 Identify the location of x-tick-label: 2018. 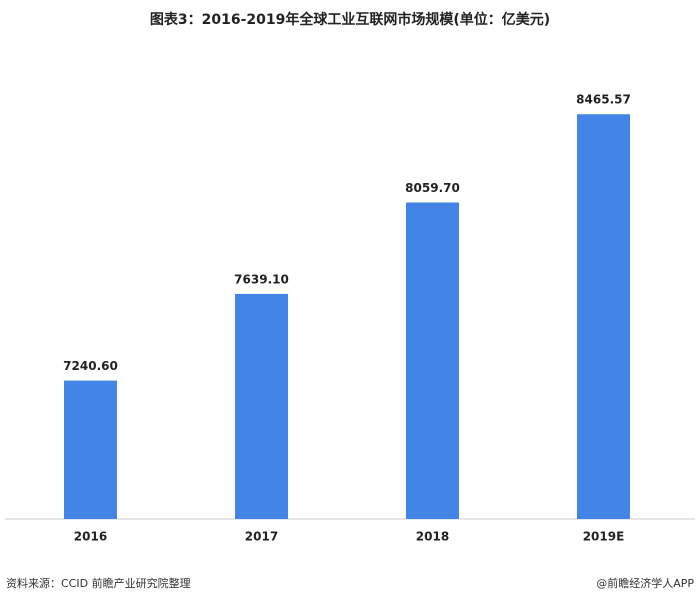
(432, 537).